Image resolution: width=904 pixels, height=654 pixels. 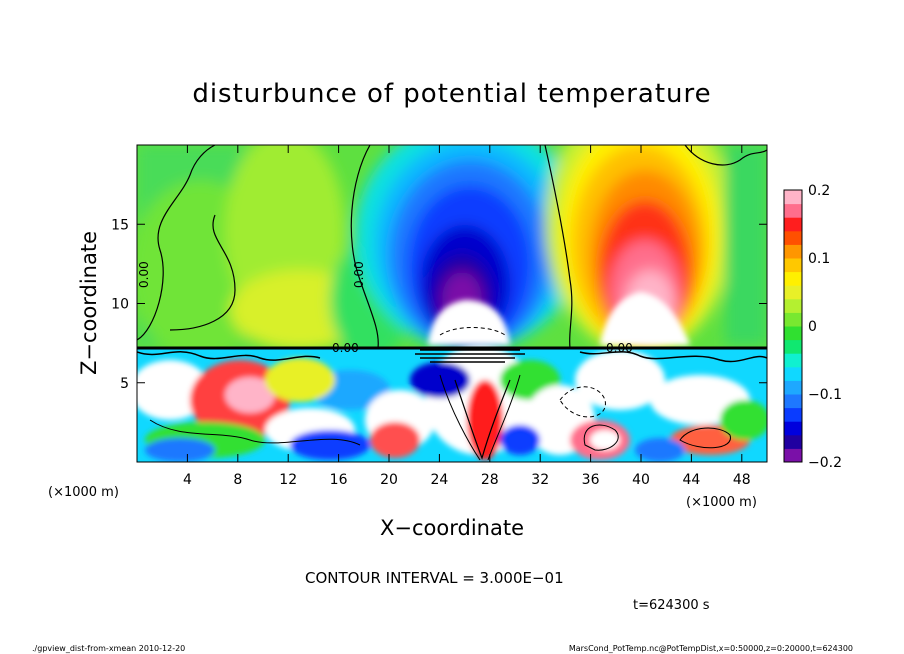 I want to click on x-tick-label: 32, so click(x=540, y=480).